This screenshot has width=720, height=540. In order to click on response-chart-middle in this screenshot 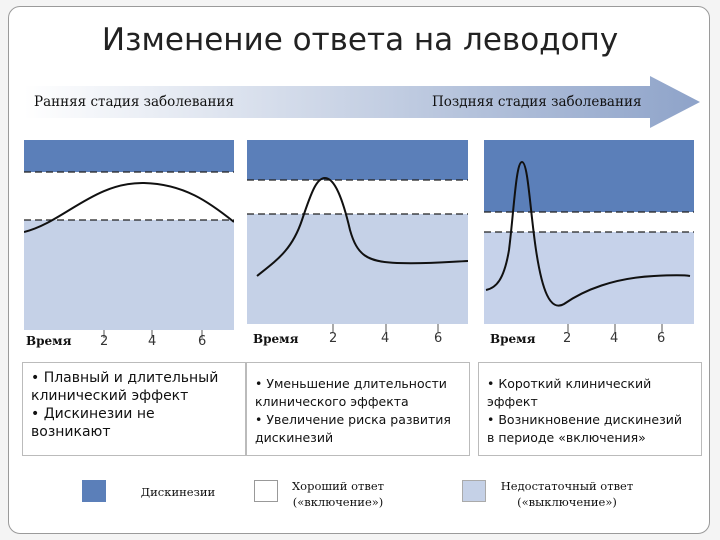, I will do `click(357, 232)`.